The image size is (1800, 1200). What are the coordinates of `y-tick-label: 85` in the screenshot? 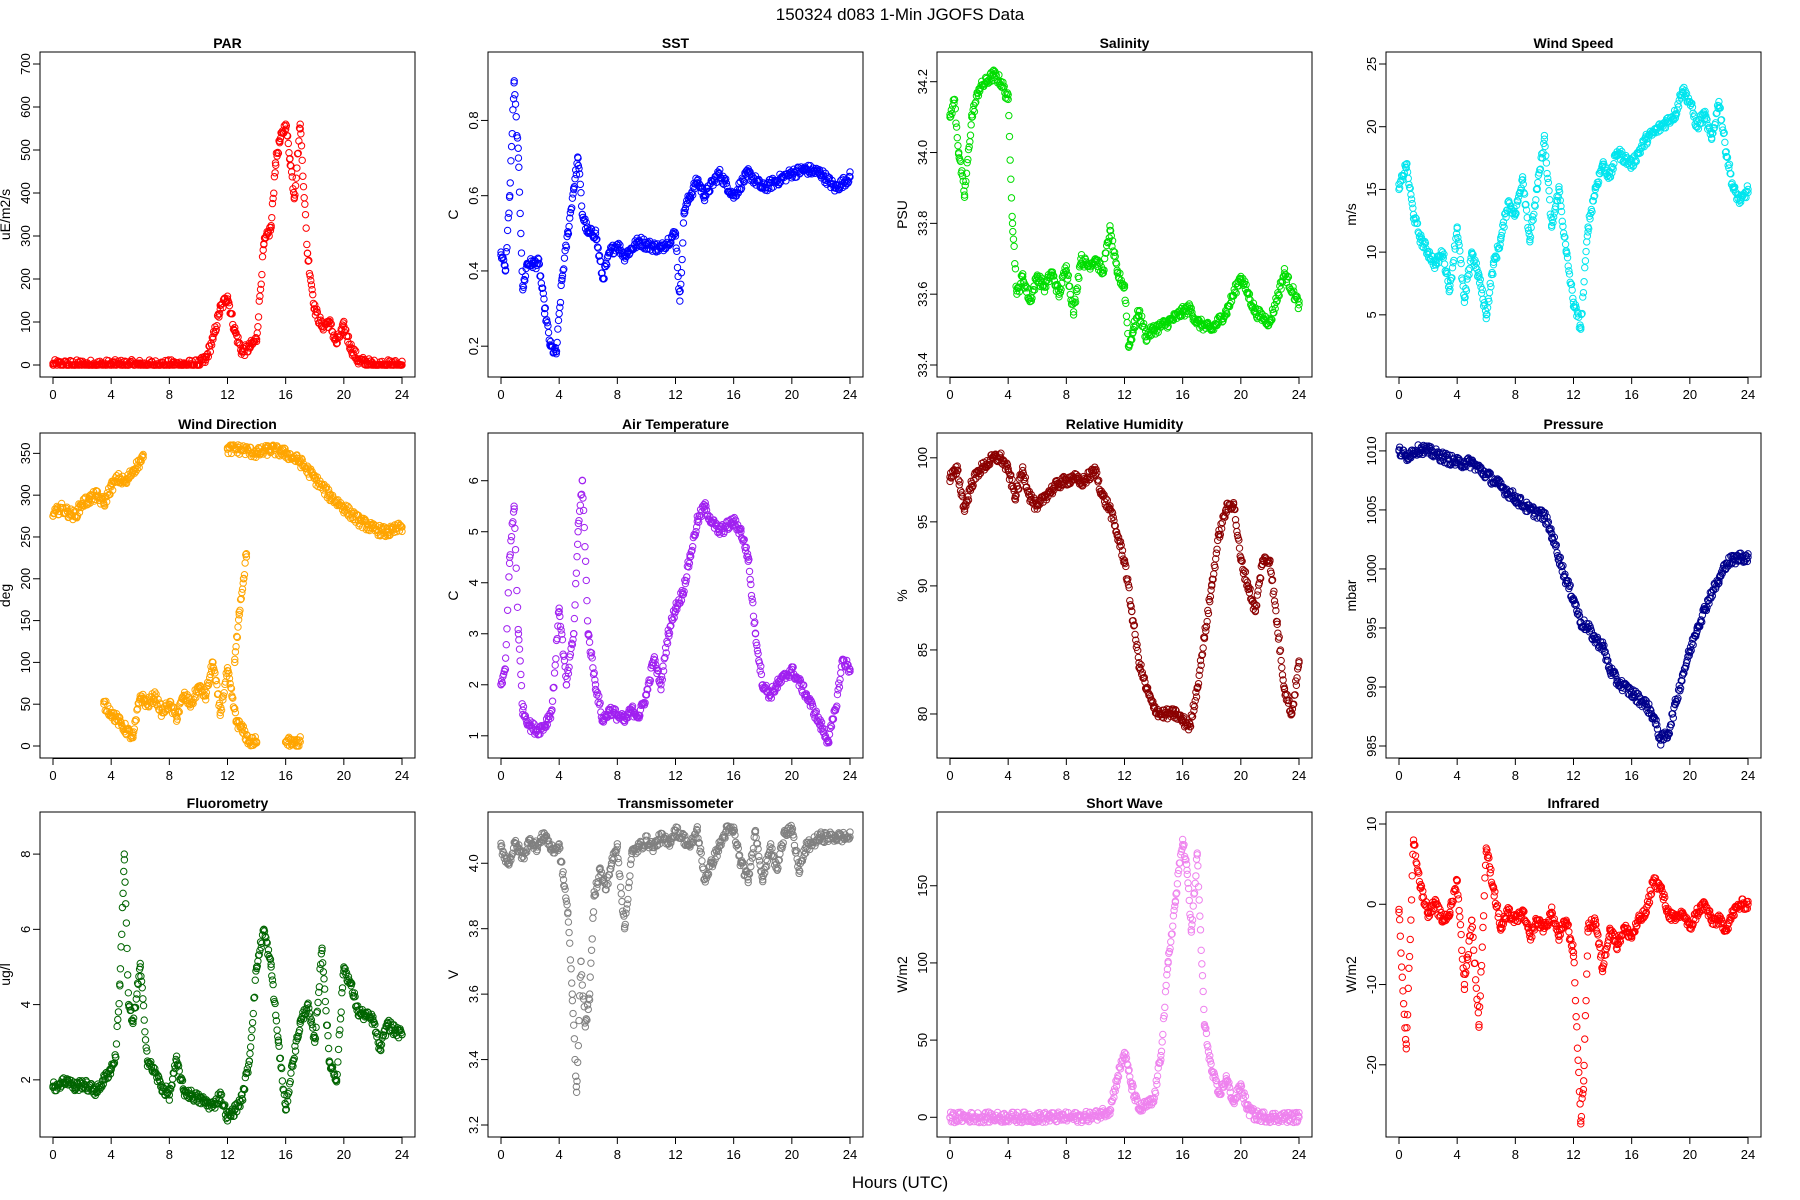 It's located at (922, 650).